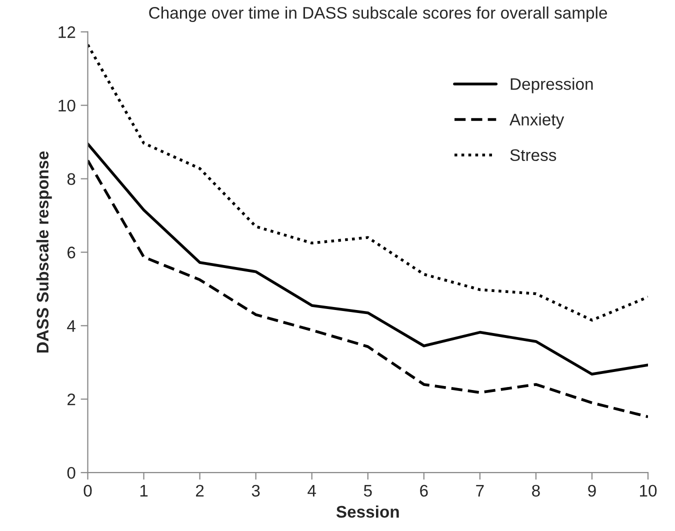 The image size is (675, 531). I want to click on x-tick-label: 1, so click(144, 490).